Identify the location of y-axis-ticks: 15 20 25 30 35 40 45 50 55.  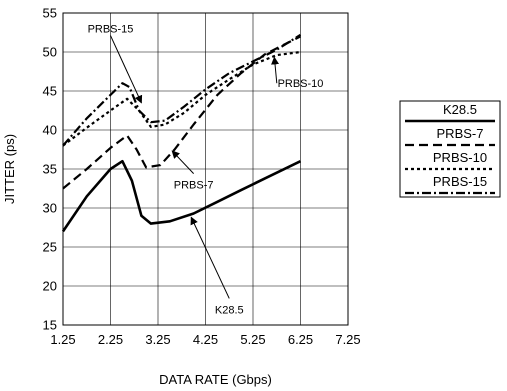
(50, 169).